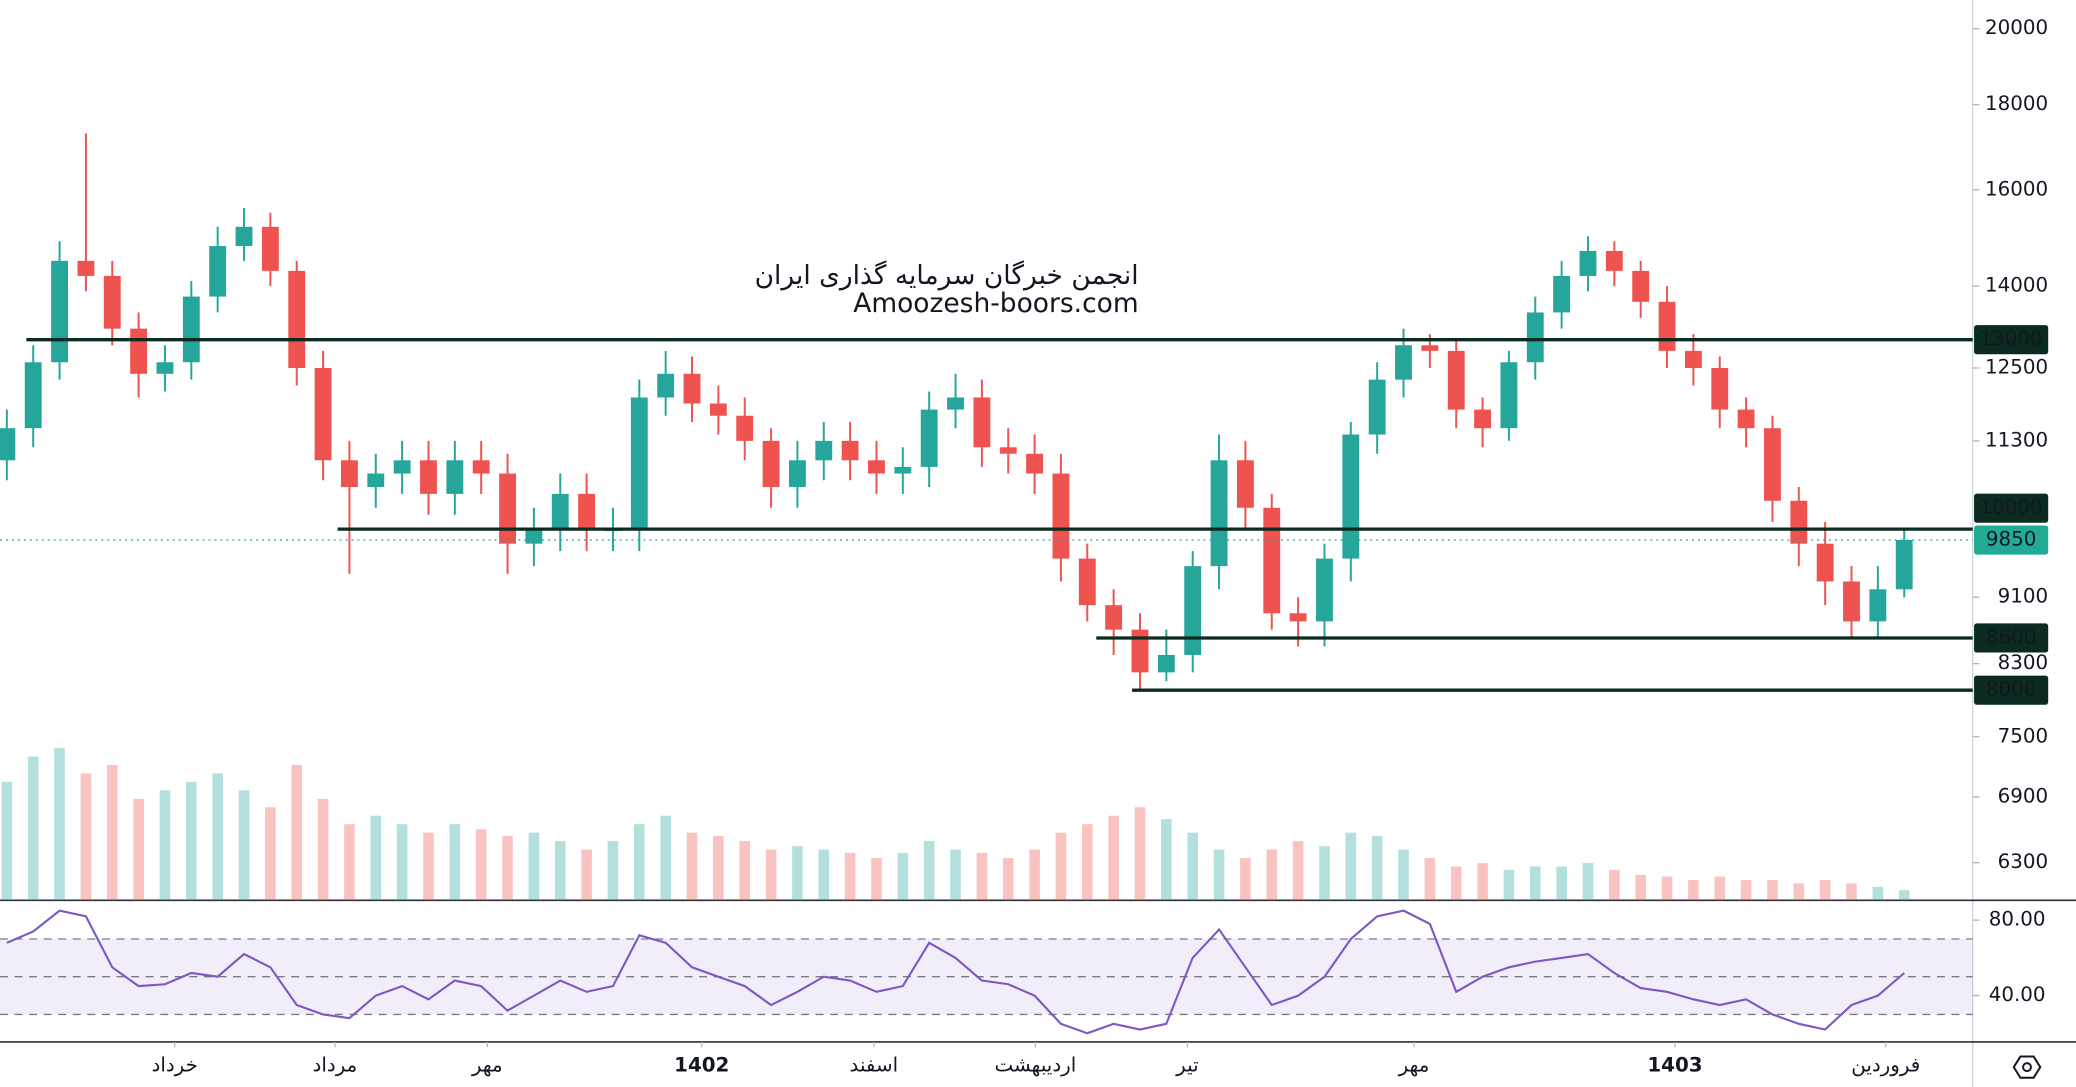  Describe the element at coordinates (2016, 366) in the screenshot. I see `y-tick-label: 12500` at that location.